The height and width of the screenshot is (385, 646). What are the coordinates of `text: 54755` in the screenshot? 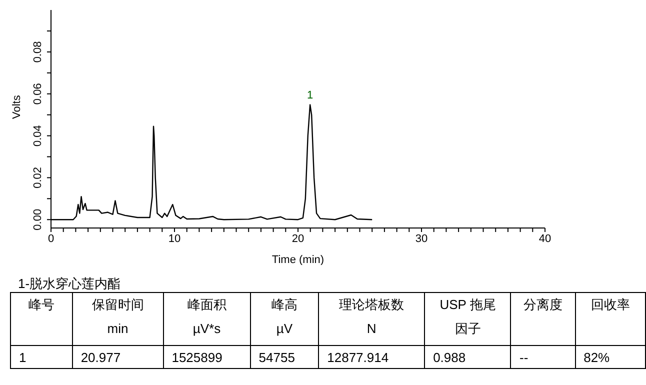 It's located at (284, 357).